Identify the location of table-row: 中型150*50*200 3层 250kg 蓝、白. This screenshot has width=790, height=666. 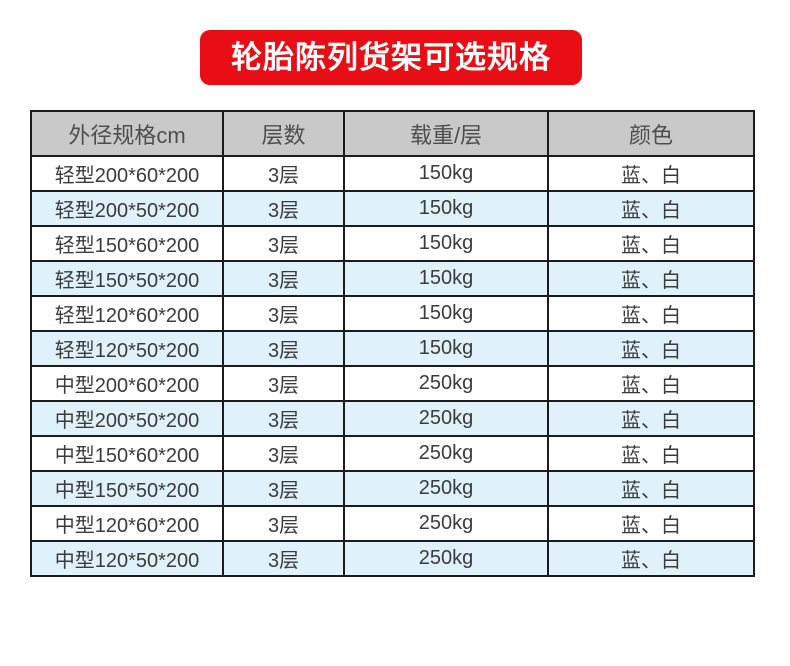
(392, 488).